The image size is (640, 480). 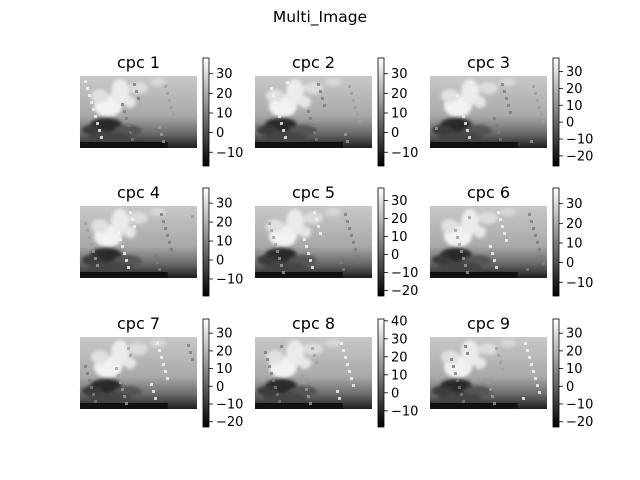 What do you see at coordinates (574, 106) in the screenshot?
I see `colorbar-tick-label: 10` at bounding box center [574, 106].